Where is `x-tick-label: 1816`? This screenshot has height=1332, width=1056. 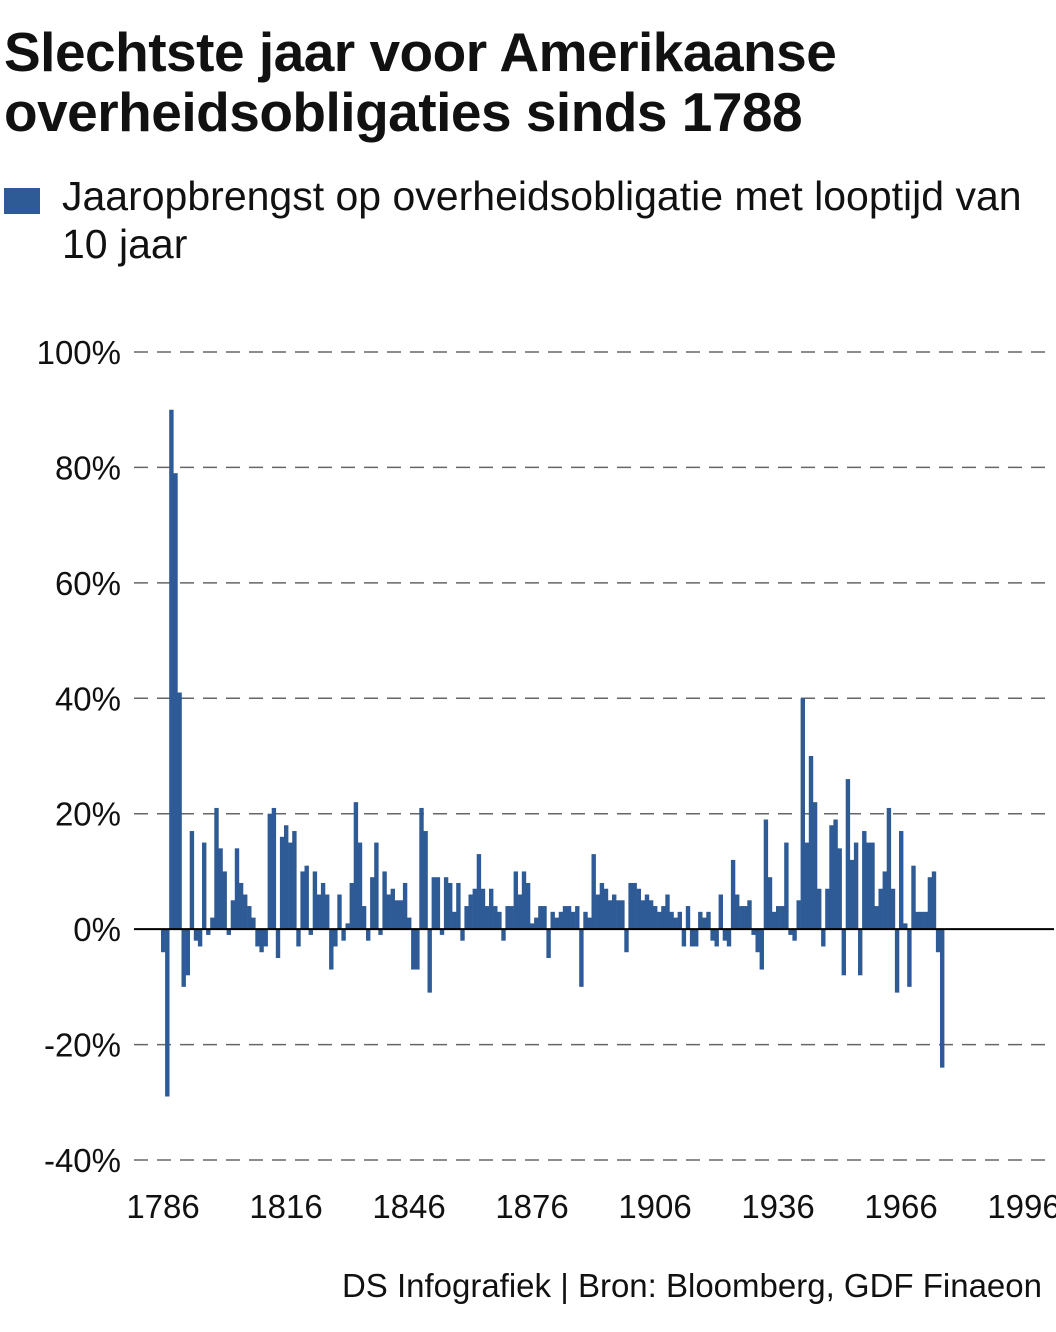 x-tick-label: 1816 is located at coordinates (285, 1206).